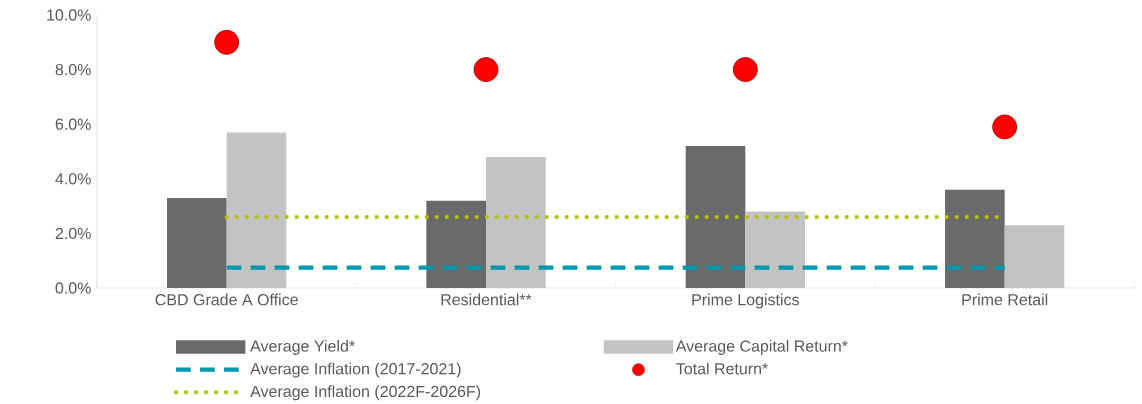  Describe the element at coordinates (226, 299) in the screenshot. I see `x-tick-label: CBD Grade A Office` at that location.